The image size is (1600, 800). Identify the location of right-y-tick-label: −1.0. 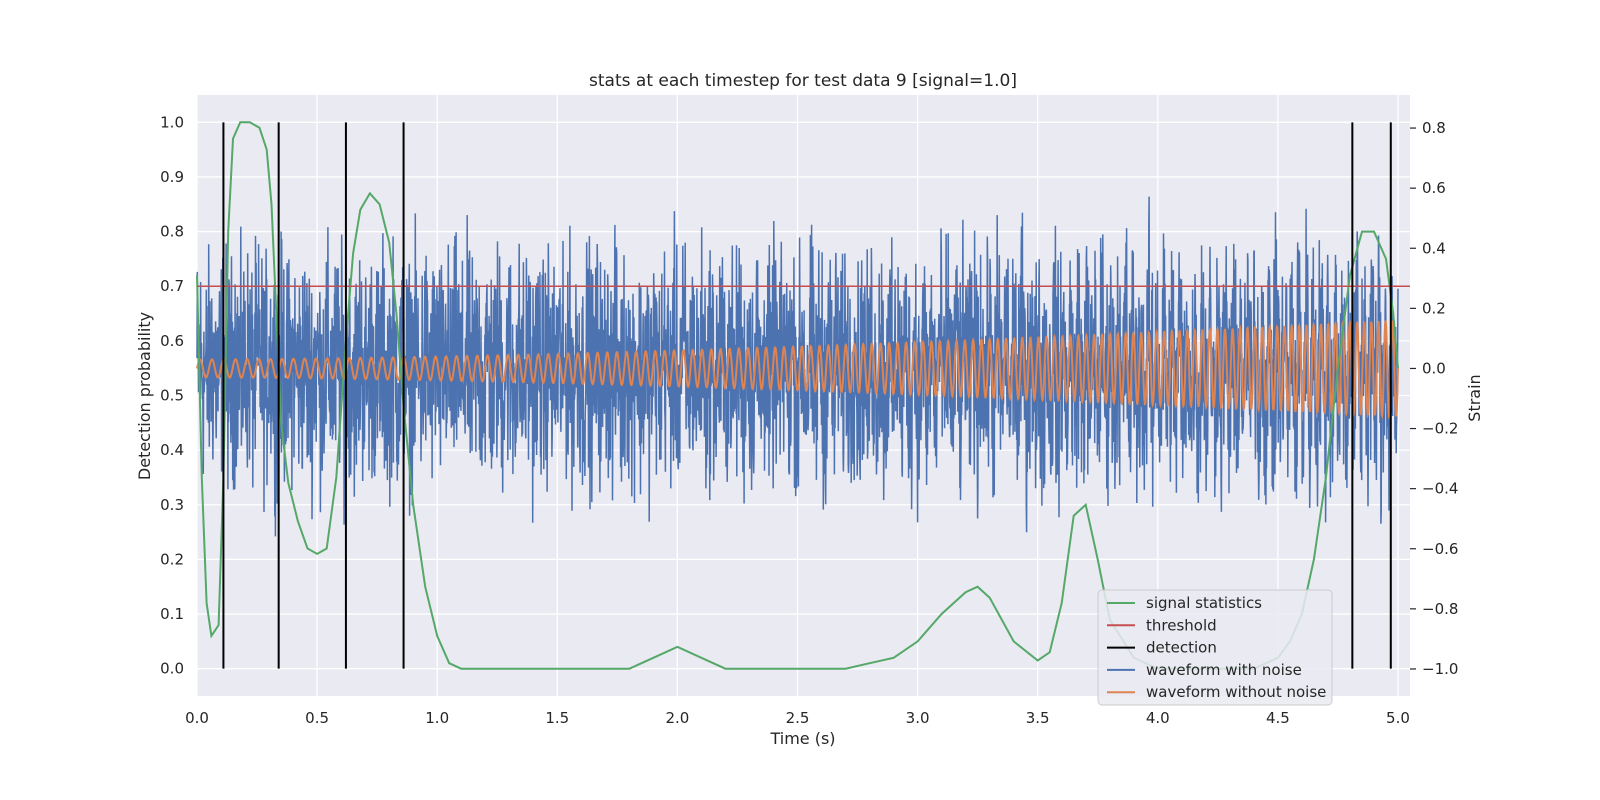
(1440, 669).